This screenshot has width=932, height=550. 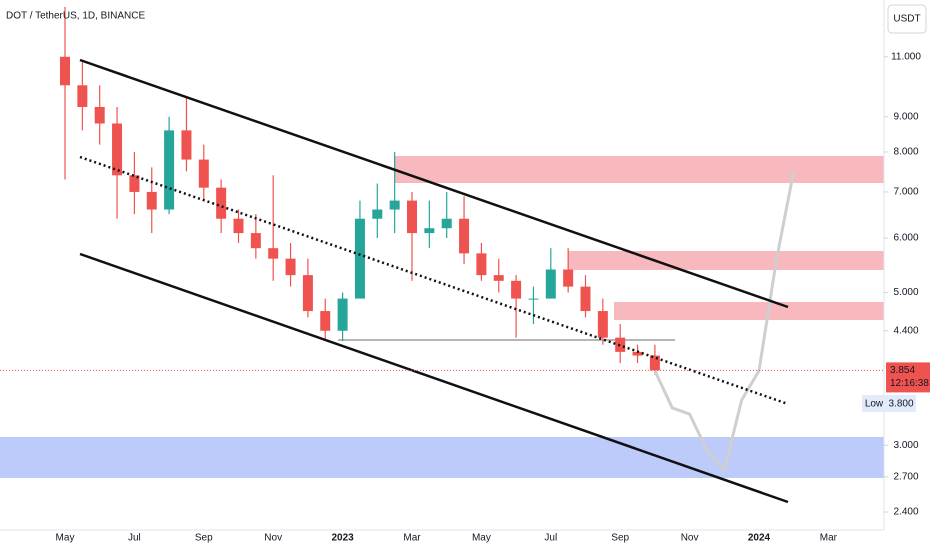 What do you see at coordinates (905, 330) in the screenshot?
I see `y-tick-label: 4.400` at bounding box center [905, 330].